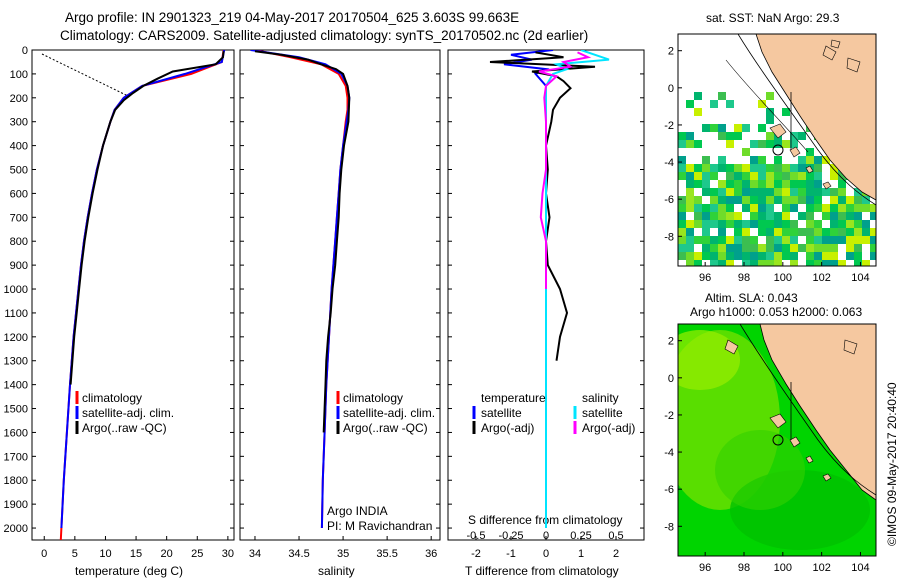  What do you see at coordinates (507, 428) in the screenshot?
I see `legend-t-argo: Argo(-adj)` at bounding box center [507, 428].